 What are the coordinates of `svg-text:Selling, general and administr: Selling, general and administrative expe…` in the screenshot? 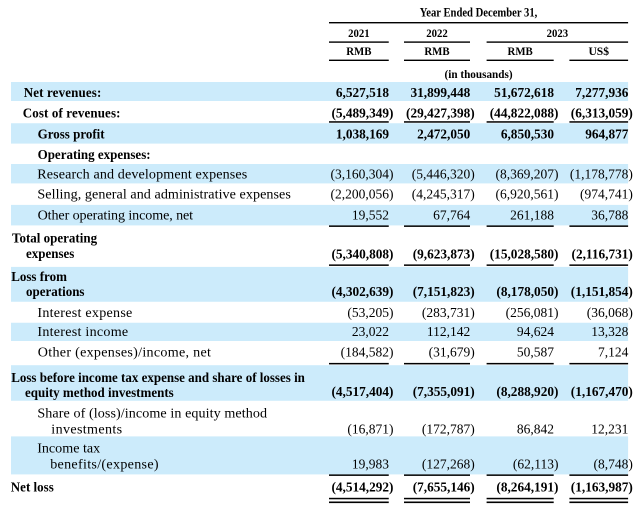 It's located at (164, 195).